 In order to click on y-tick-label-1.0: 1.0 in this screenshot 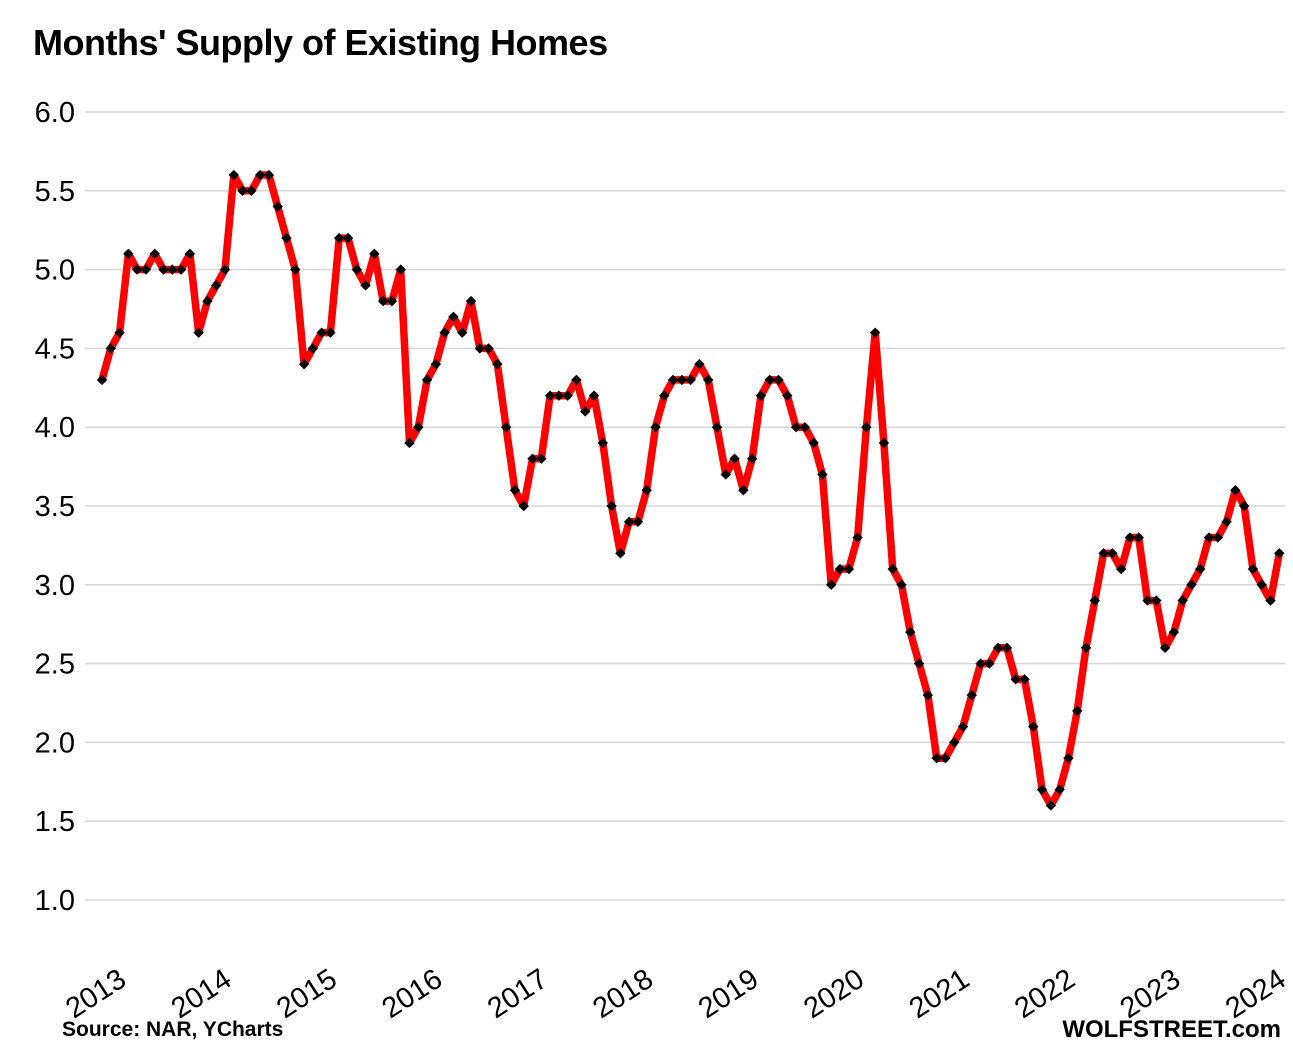, I will do `click(55, 901)`.